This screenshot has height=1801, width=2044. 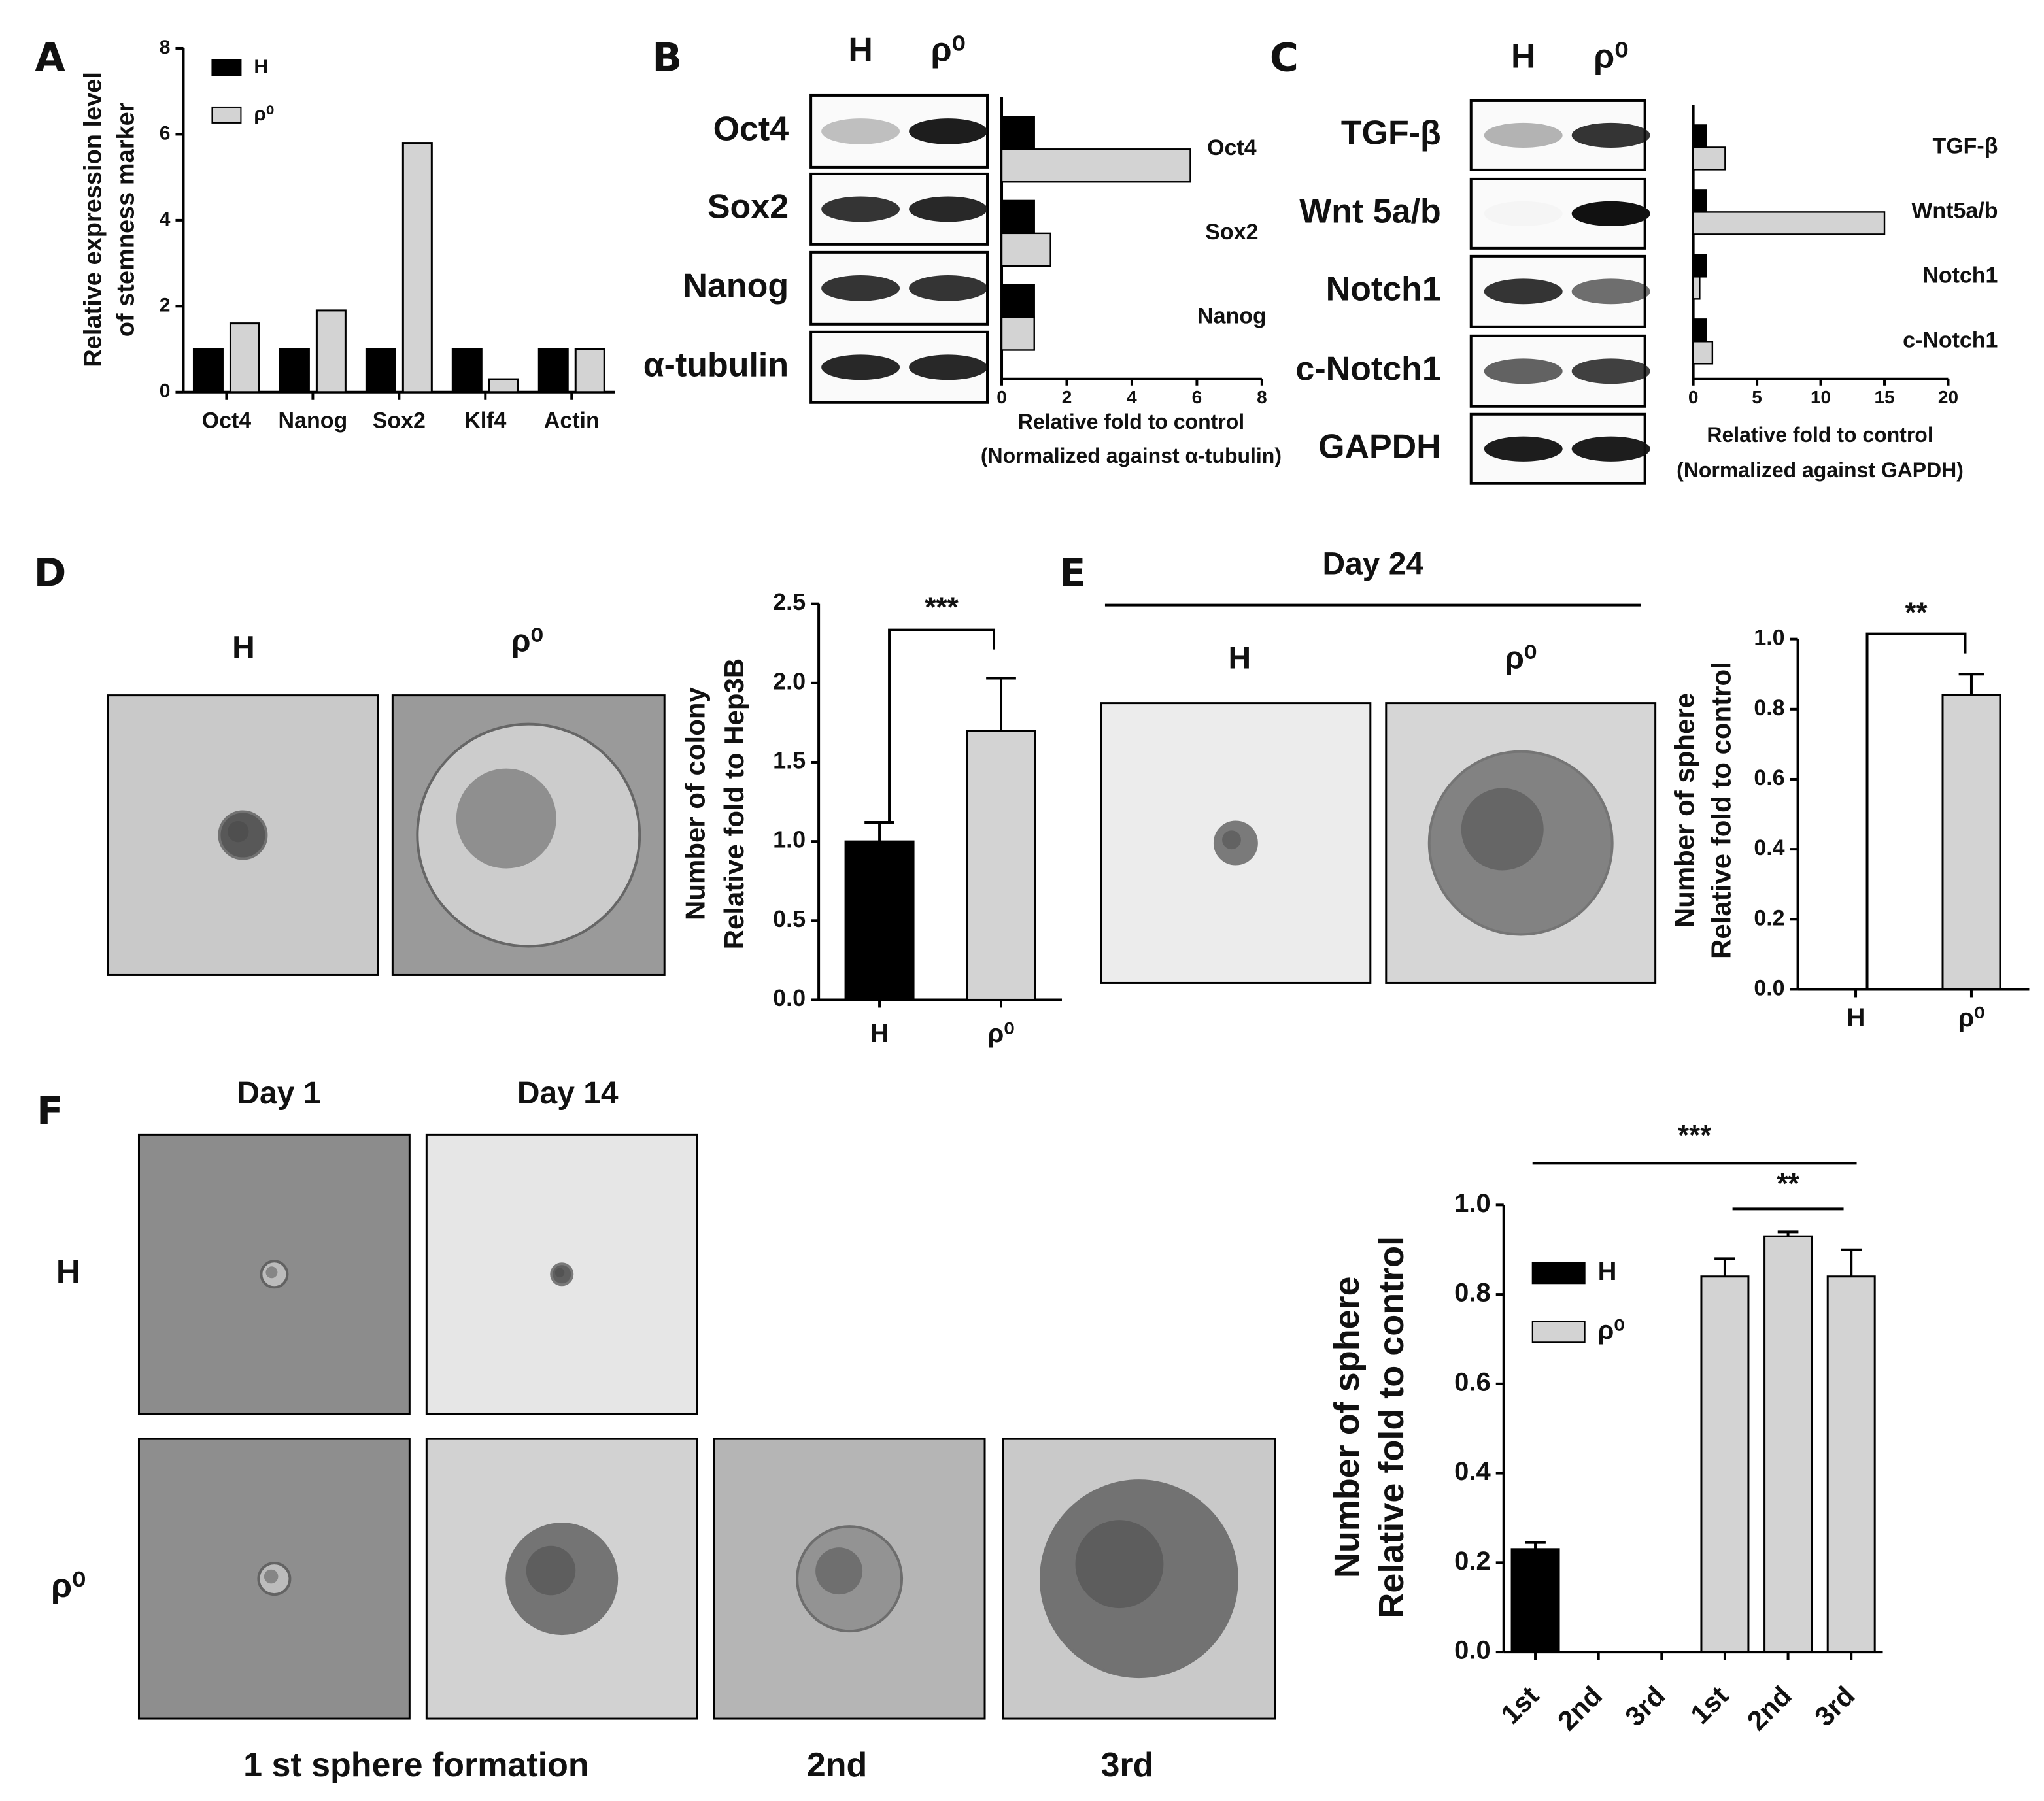 I want to click on x-tick-label: 1st, so click(x=1709, y=1705).